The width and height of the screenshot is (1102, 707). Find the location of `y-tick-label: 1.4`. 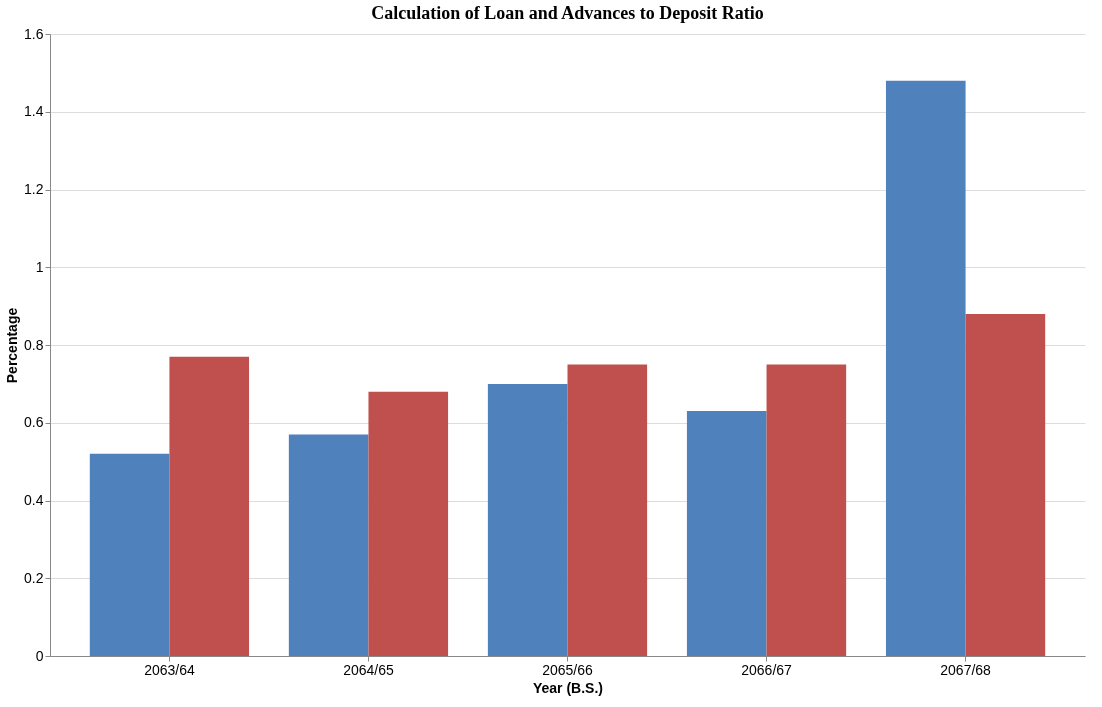

y-tick-label: 1.4 is located at coordinates (34, 111).